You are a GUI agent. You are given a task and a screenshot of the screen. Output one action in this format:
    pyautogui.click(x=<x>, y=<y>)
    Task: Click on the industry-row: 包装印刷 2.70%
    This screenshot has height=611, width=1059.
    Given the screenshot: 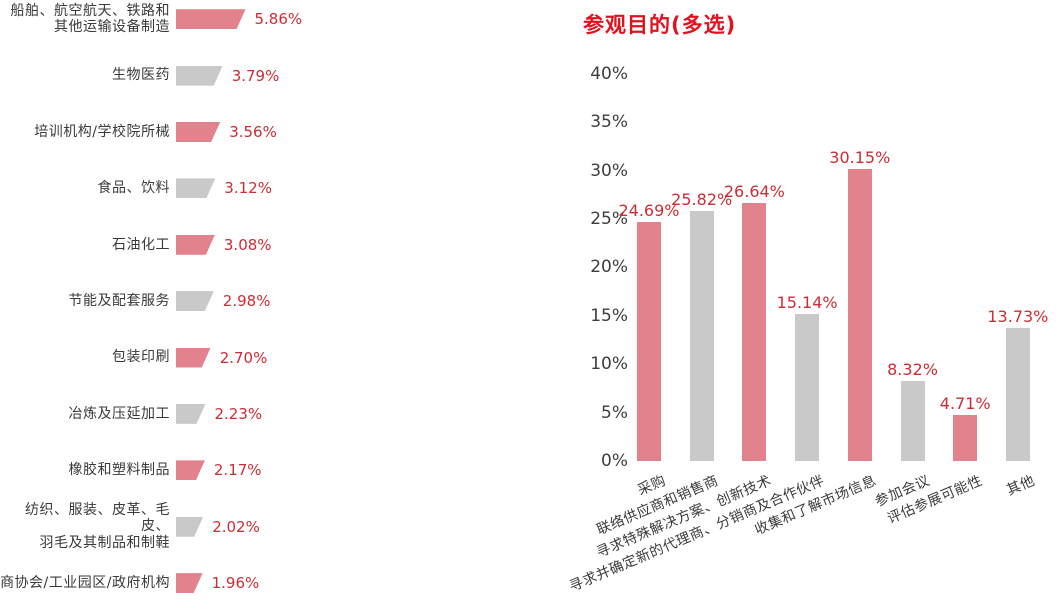 What is the action you would take?
    pyautogui.click(x=170, y=357)
    